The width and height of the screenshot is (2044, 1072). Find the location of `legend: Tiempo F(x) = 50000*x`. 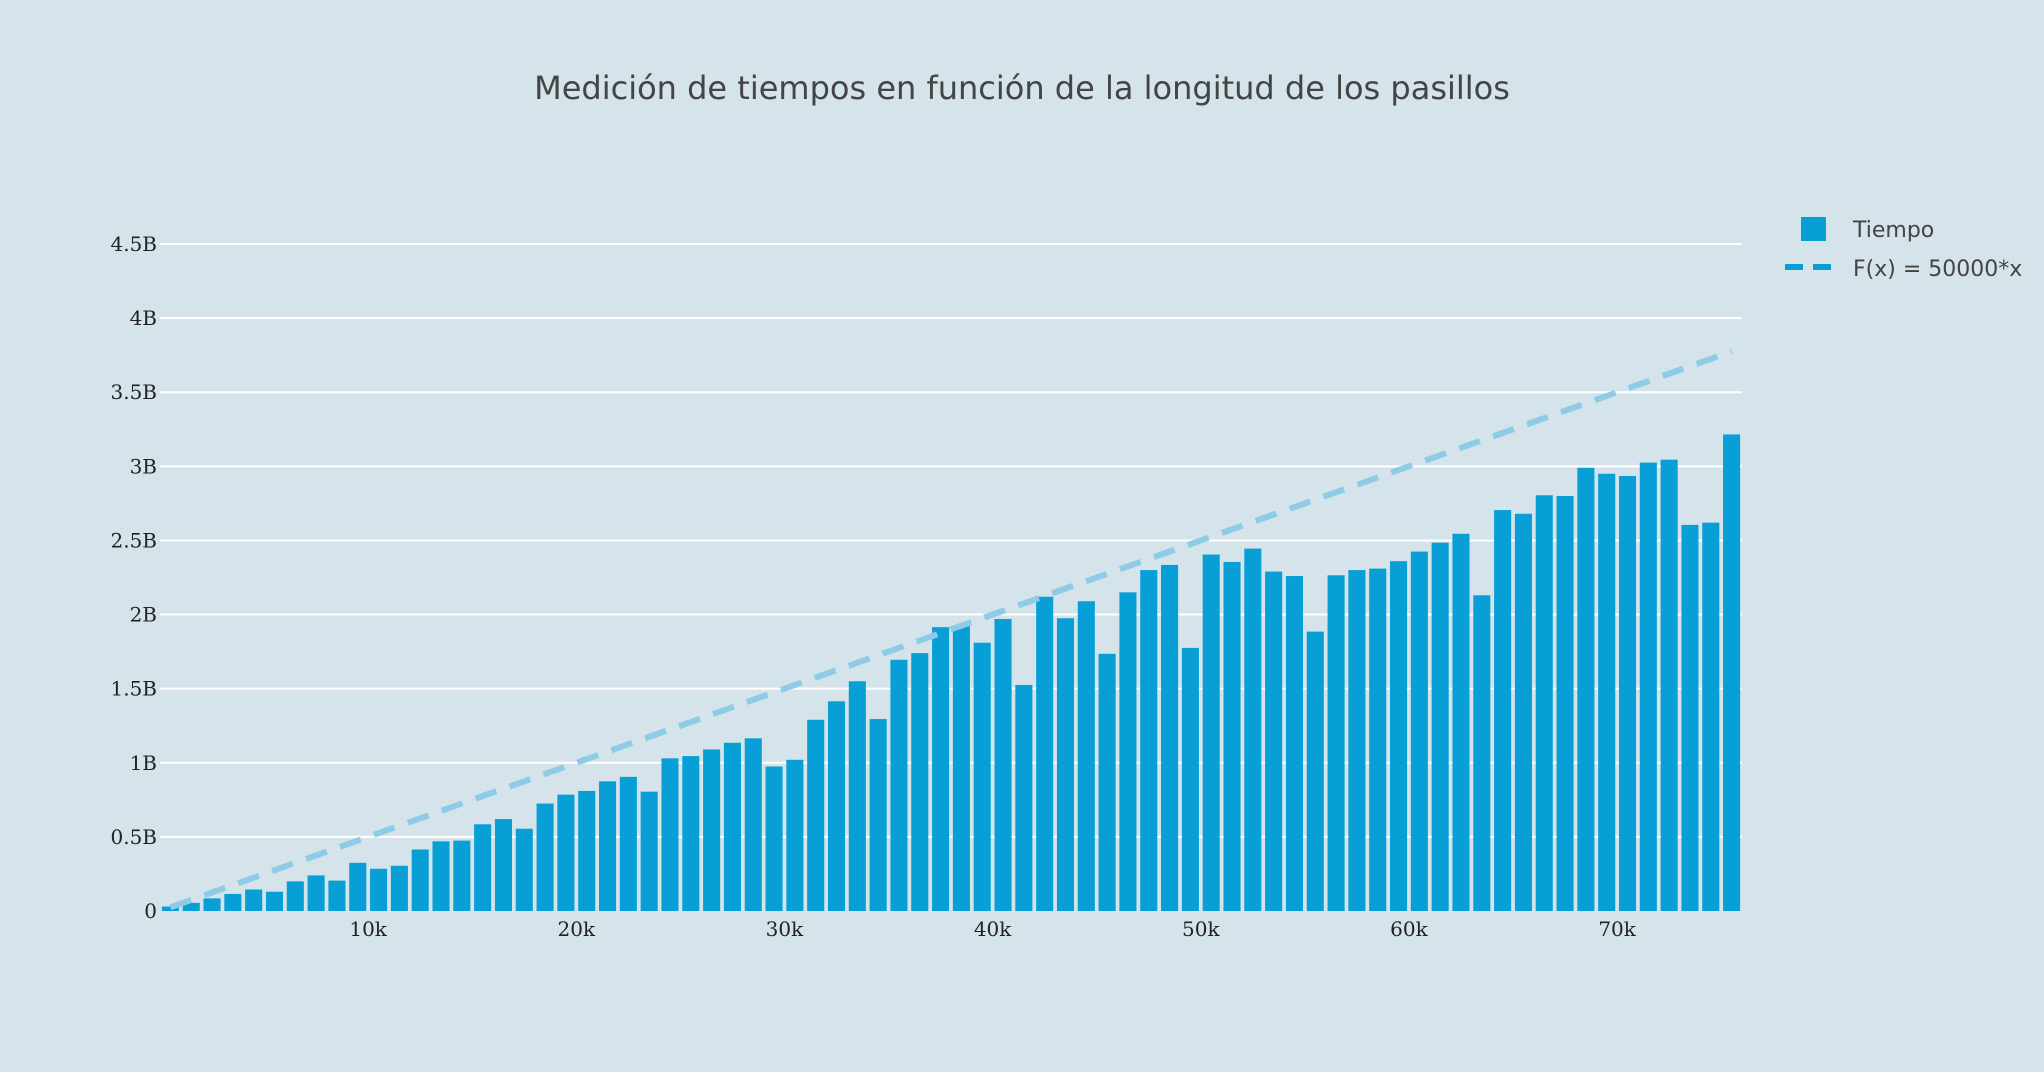

legend: Tiempo F(x) = 50000*x is located at coordinates (1903, 249).